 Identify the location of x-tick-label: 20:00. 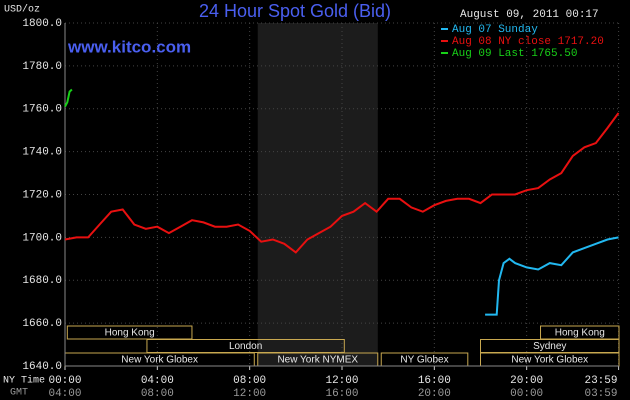
(526, 381).